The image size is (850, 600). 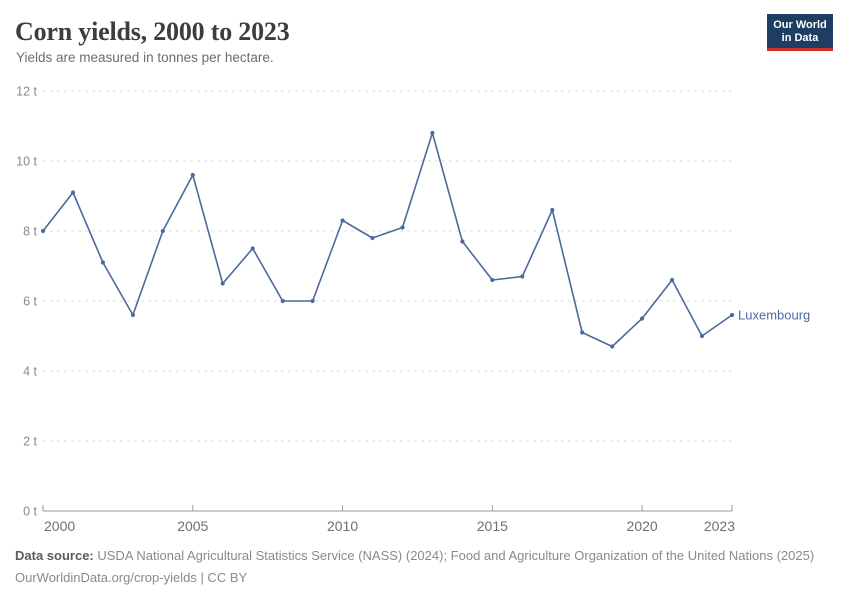 I want to click on x-axis-tick-label: 2010, so click(x=342, y=526).